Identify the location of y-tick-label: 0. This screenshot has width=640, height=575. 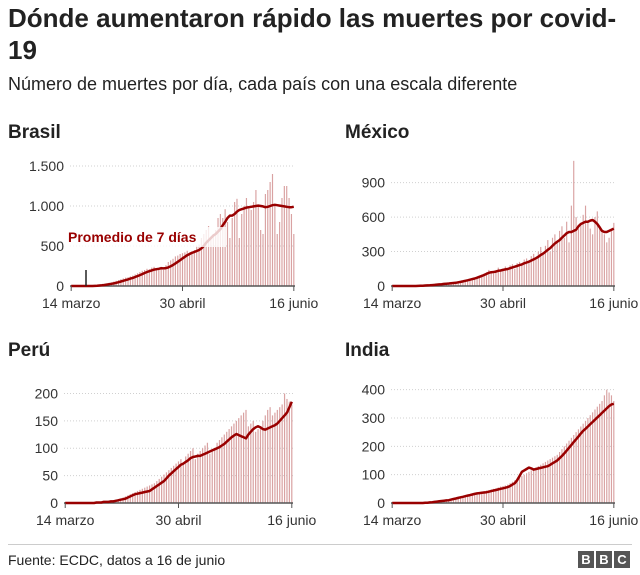
(60, 286).